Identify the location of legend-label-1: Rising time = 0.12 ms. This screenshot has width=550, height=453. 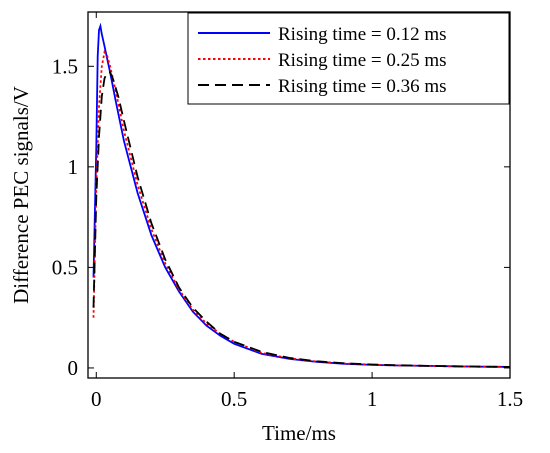
(362, 34).